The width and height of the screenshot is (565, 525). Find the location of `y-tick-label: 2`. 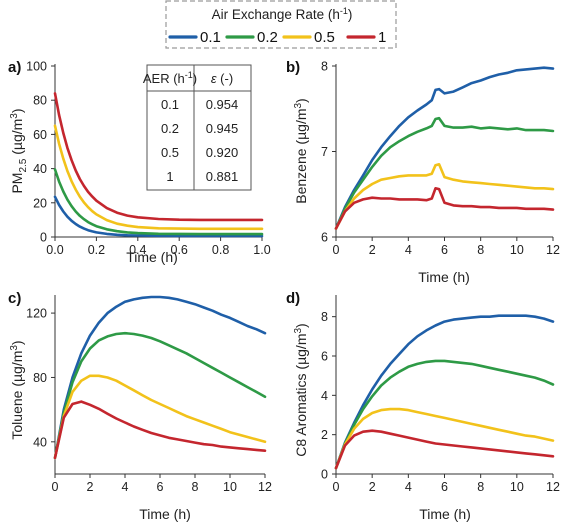

y-tick-label: 2 is located at coordinates (324, 435).